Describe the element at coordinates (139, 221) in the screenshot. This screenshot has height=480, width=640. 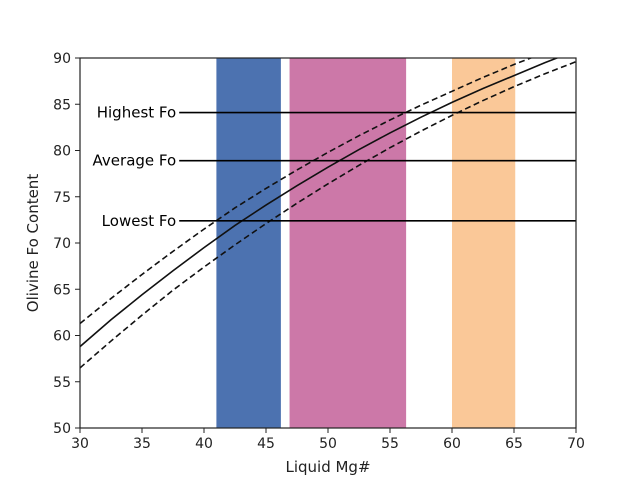
I see `reference-label-3: Lowest Fo` at that location.